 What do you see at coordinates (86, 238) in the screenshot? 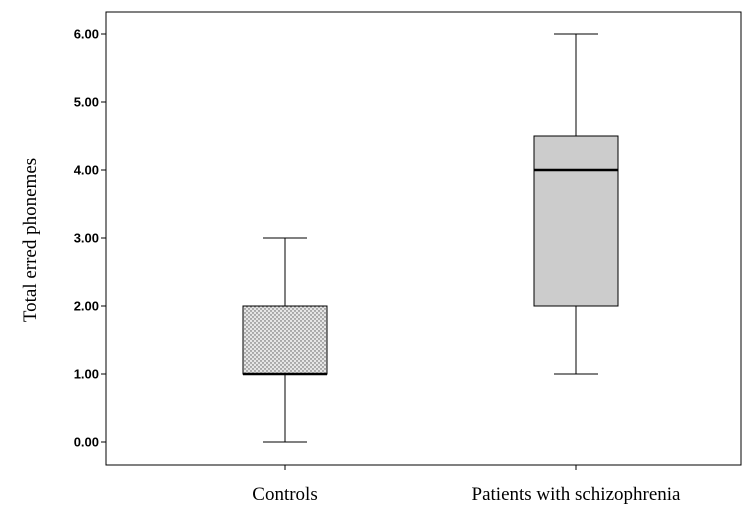
I see `y-tick-label: 3.00` at bounding box center [86, 238].